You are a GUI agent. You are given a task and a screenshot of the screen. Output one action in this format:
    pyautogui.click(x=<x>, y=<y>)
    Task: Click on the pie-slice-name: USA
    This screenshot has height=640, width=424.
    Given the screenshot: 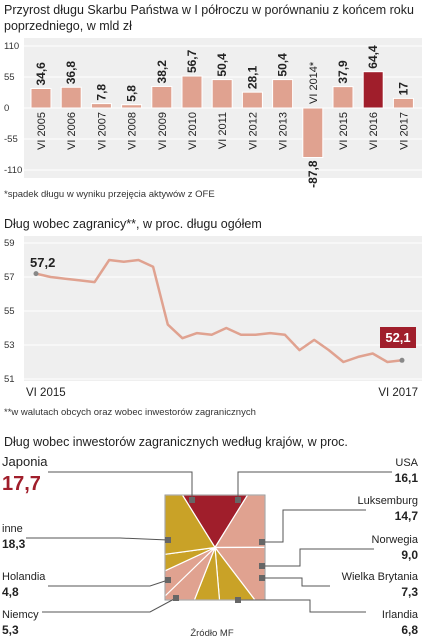 What is the action you would take?
    pyautogui.click(x=406, y=463)
    